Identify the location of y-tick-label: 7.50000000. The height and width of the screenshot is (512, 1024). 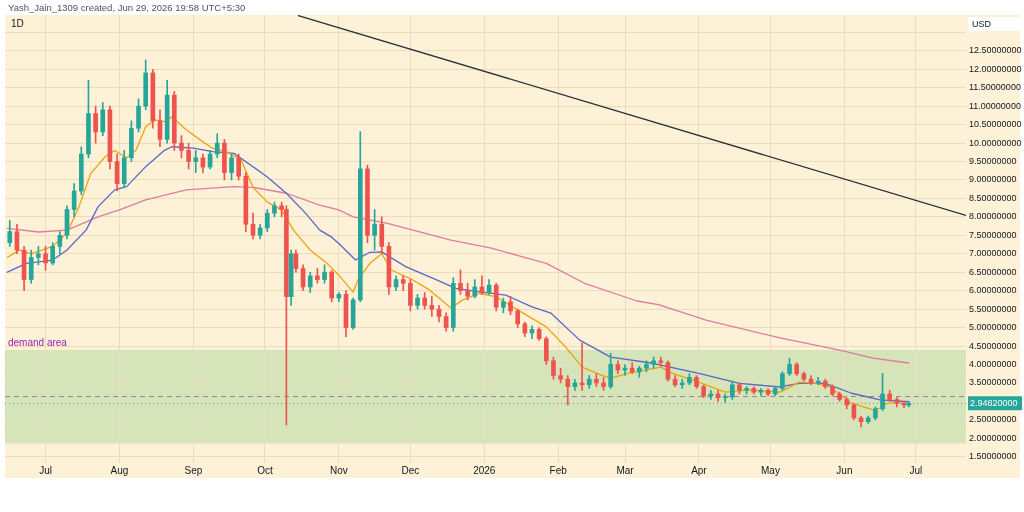
(993, 234).